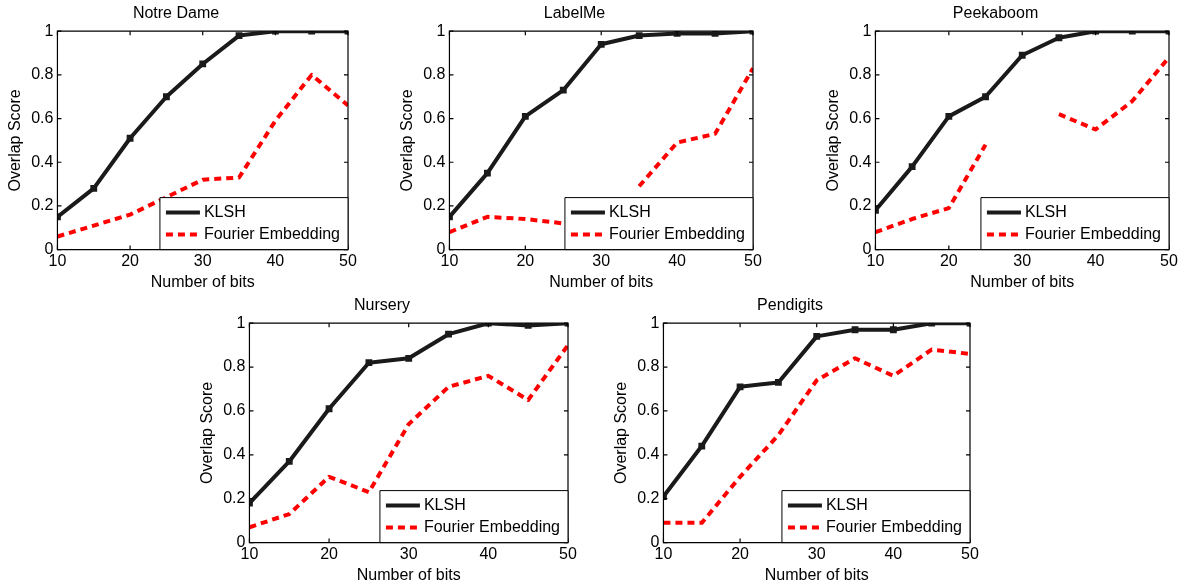 This screenshot has height=585, width=1183. What do you see at coordinates (176, 13) in the screenshot?
I see `chart-title: Notre Dame` at bounding box center [176, 13].